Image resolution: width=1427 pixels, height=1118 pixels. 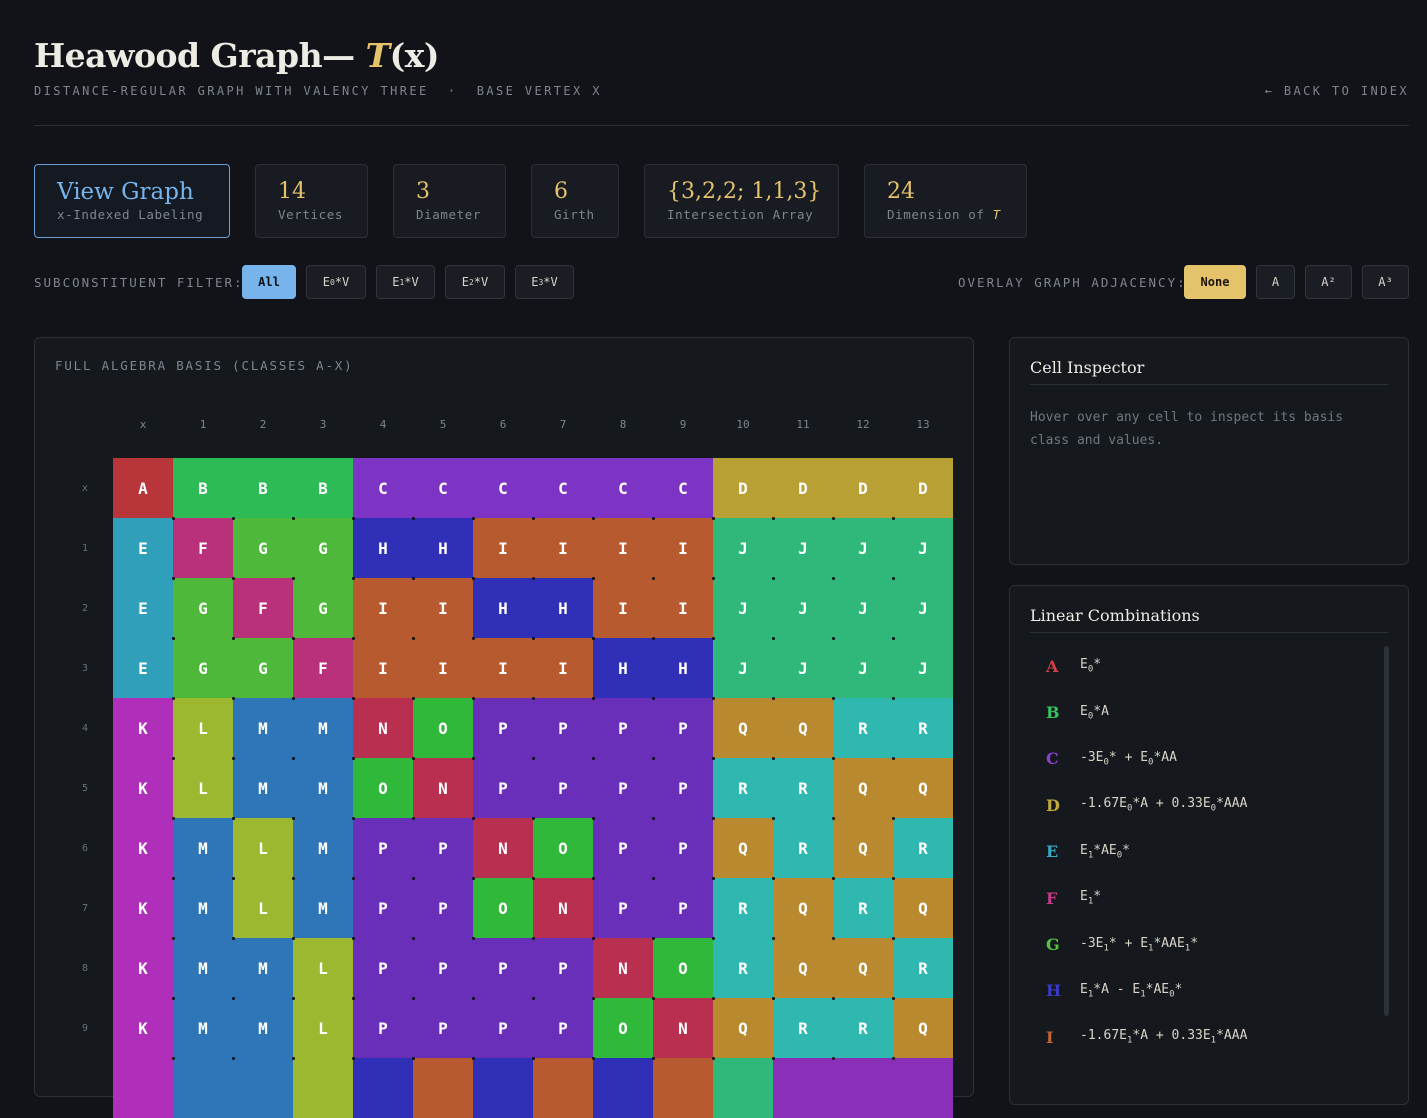 I want to click on grid-cell: F, so click(x=263, y=608).